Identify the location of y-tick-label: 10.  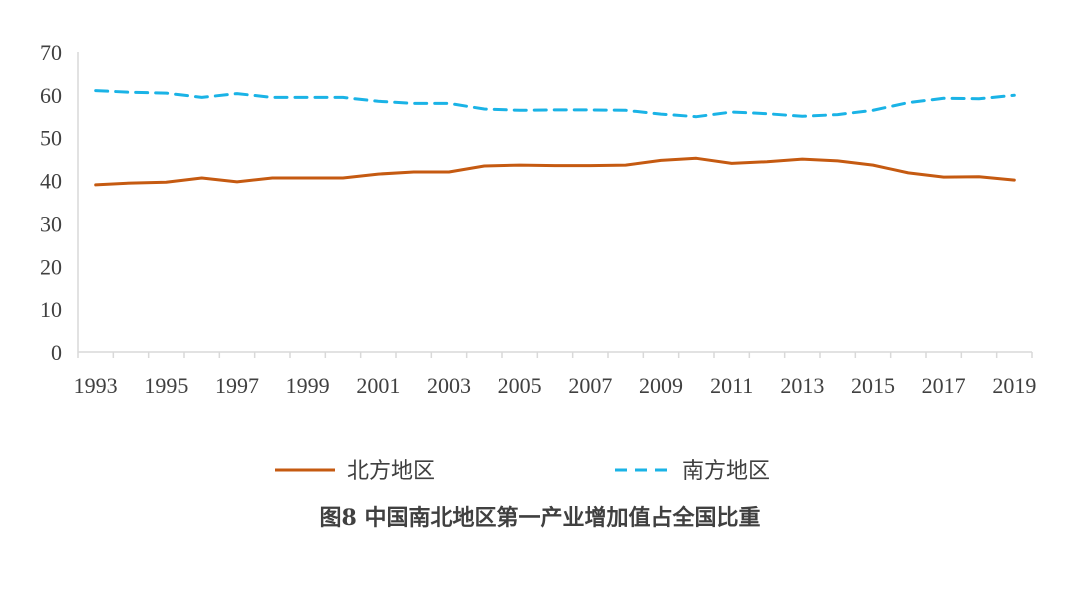
(51, 309).